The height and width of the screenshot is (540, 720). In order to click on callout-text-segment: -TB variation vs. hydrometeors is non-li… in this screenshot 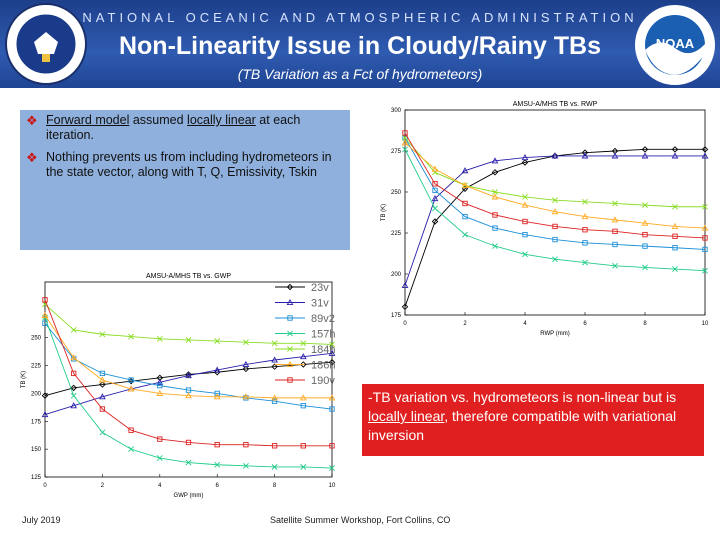, I will do `click(522, 397)`.